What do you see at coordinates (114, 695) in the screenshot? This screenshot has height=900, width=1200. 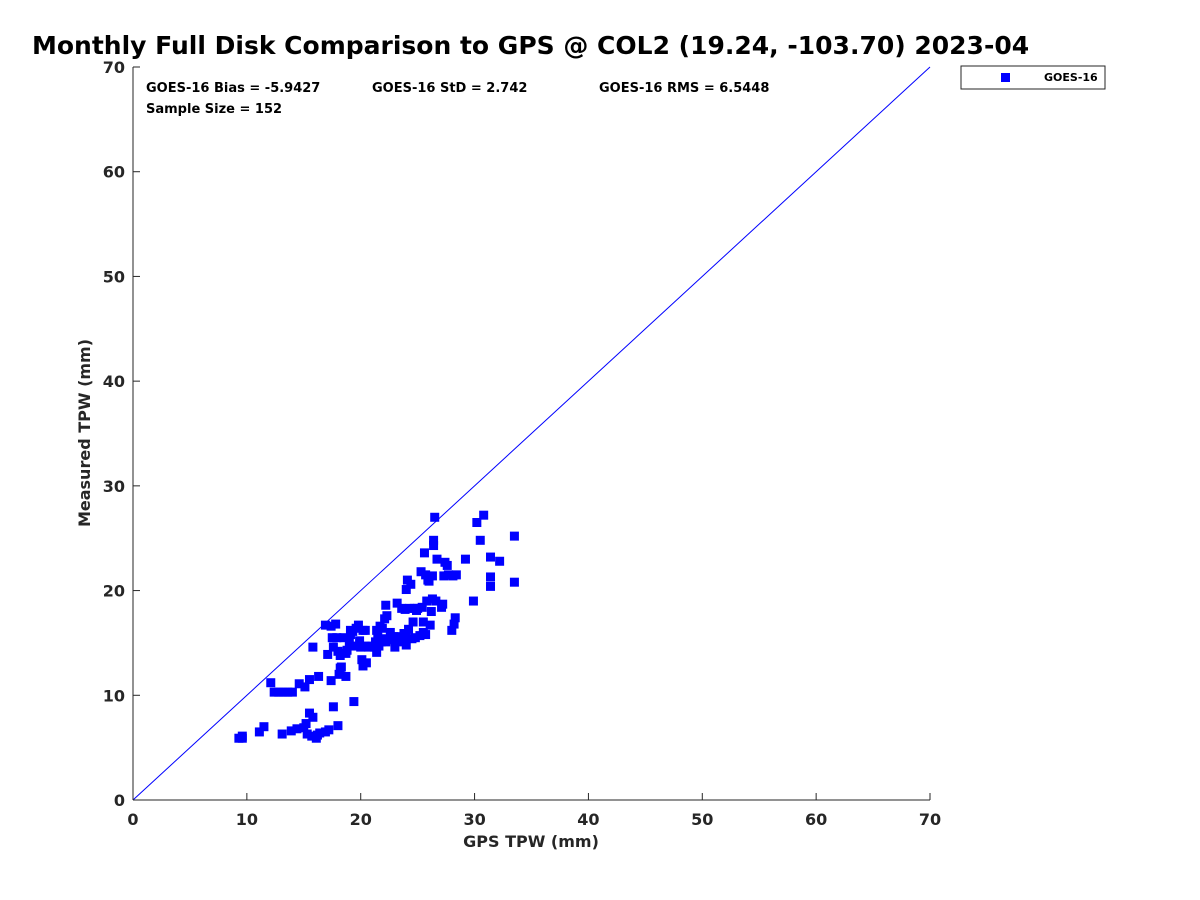 I see `y-tick-label: 10` at bounding box center [114, 695].